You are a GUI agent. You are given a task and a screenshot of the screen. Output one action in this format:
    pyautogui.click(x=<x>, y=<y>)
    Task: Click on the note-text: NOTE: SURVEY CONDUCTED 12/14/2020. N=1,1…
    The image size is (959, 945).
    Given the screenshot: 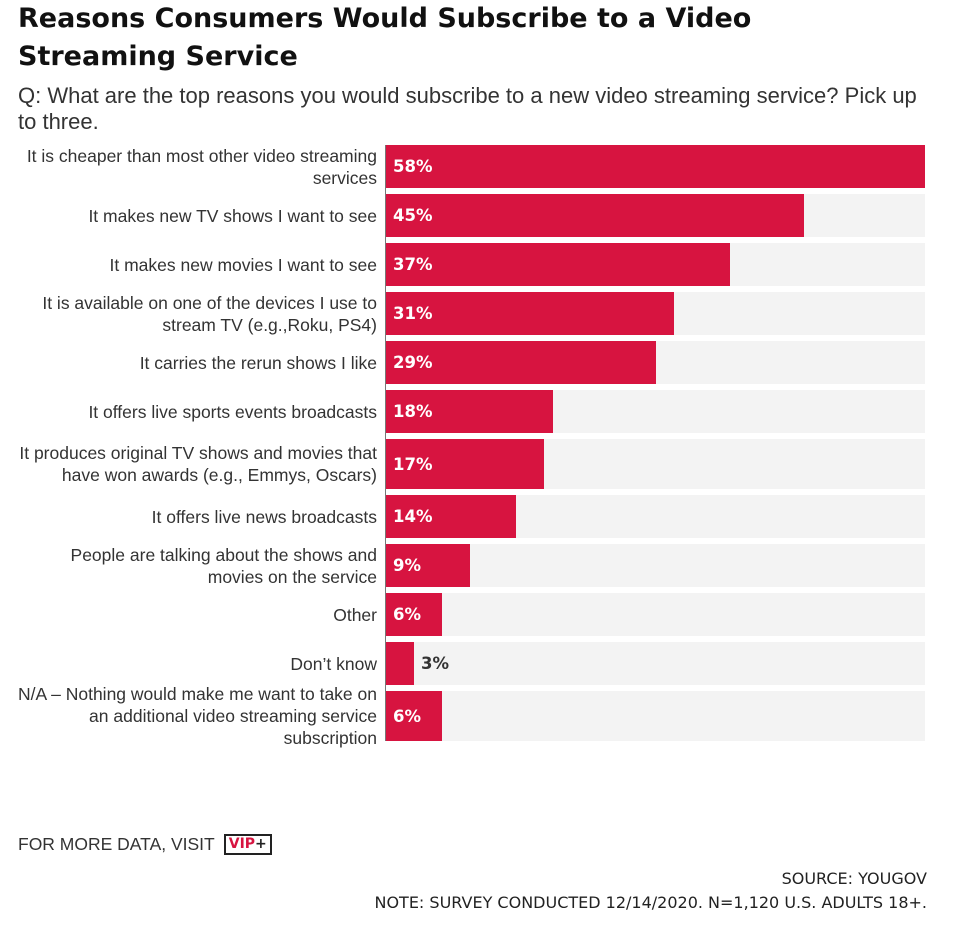 What is the action you would take?
    pyautogui.click(x=650, y=902)
    